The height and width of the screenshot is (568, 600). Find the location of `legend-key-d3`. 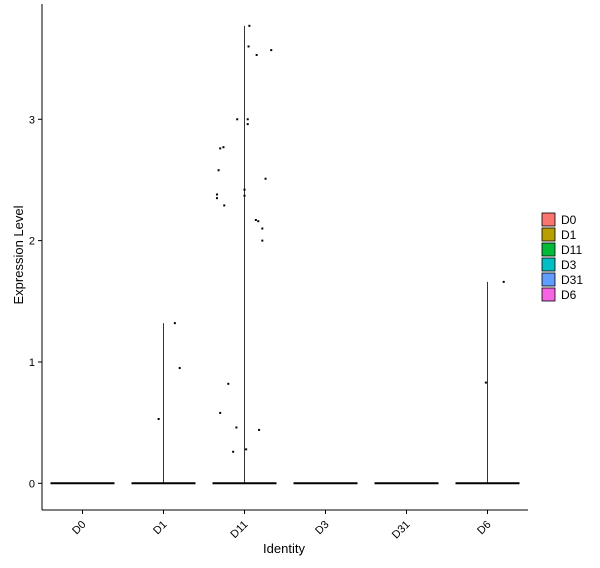

legend-key-d3 is located at coordinates (548, 264).